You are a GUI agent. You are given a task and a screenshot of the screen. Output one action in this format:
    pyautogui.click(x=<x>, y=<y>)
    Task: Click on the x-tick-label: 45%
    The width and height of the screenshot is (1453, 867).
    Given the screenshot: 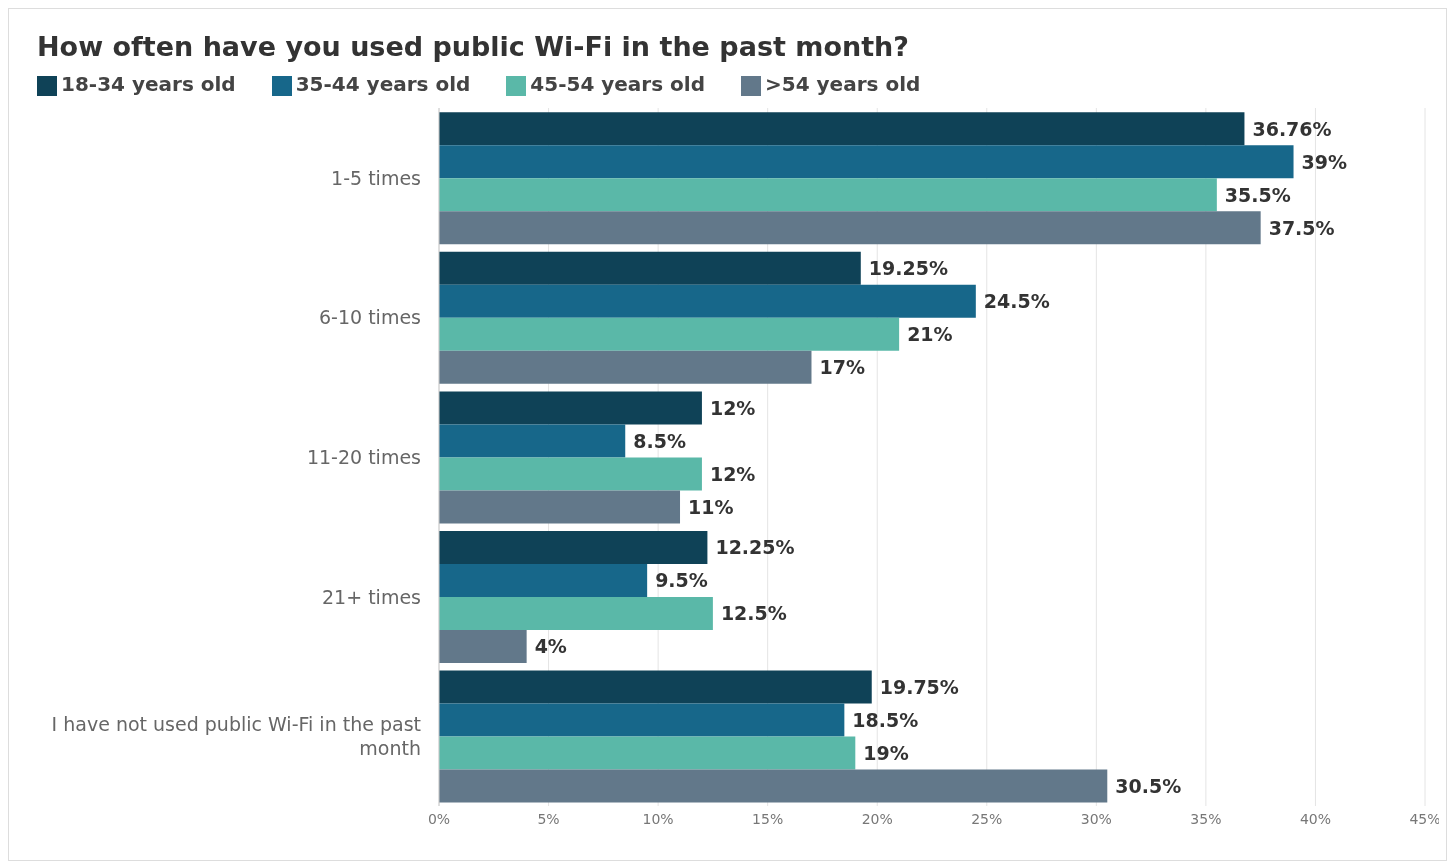 What is the action you would take?
    pyautogui.click(x=1425, y=818)
    